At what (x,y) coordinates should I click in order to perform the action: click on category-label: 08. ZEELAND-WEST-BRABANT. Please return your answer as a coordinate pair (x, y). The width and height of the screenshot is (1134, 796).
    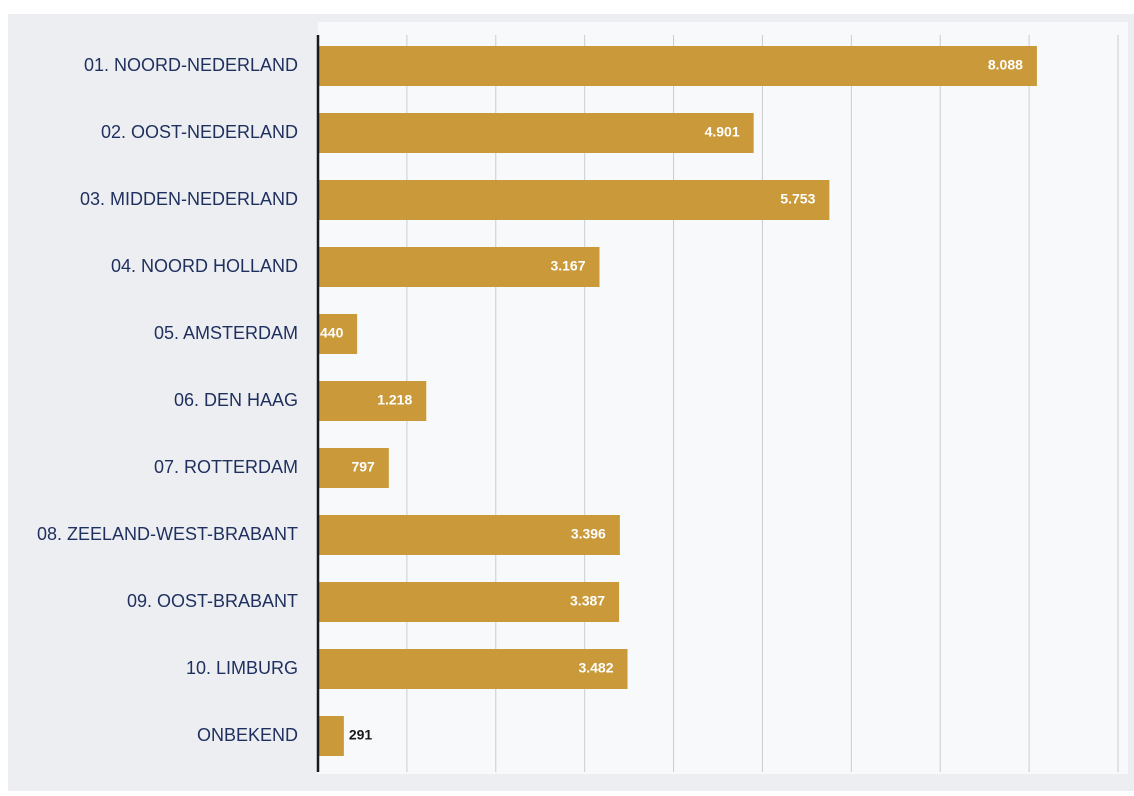
    Looking at the image, I should click on (167, 534).